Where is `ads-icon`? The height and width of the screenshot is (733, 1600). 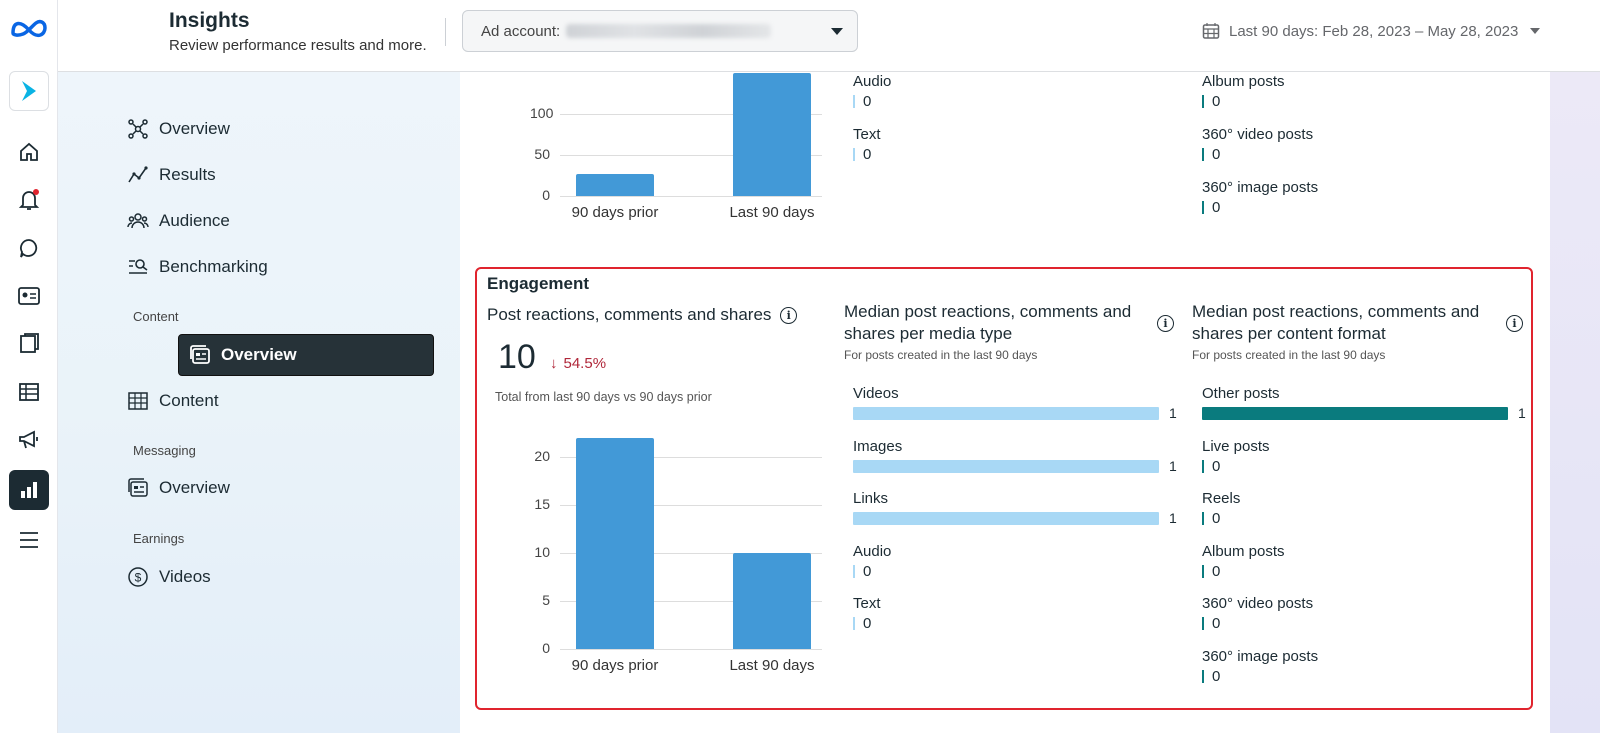 ads-icon is located at coordinates (29, 440).